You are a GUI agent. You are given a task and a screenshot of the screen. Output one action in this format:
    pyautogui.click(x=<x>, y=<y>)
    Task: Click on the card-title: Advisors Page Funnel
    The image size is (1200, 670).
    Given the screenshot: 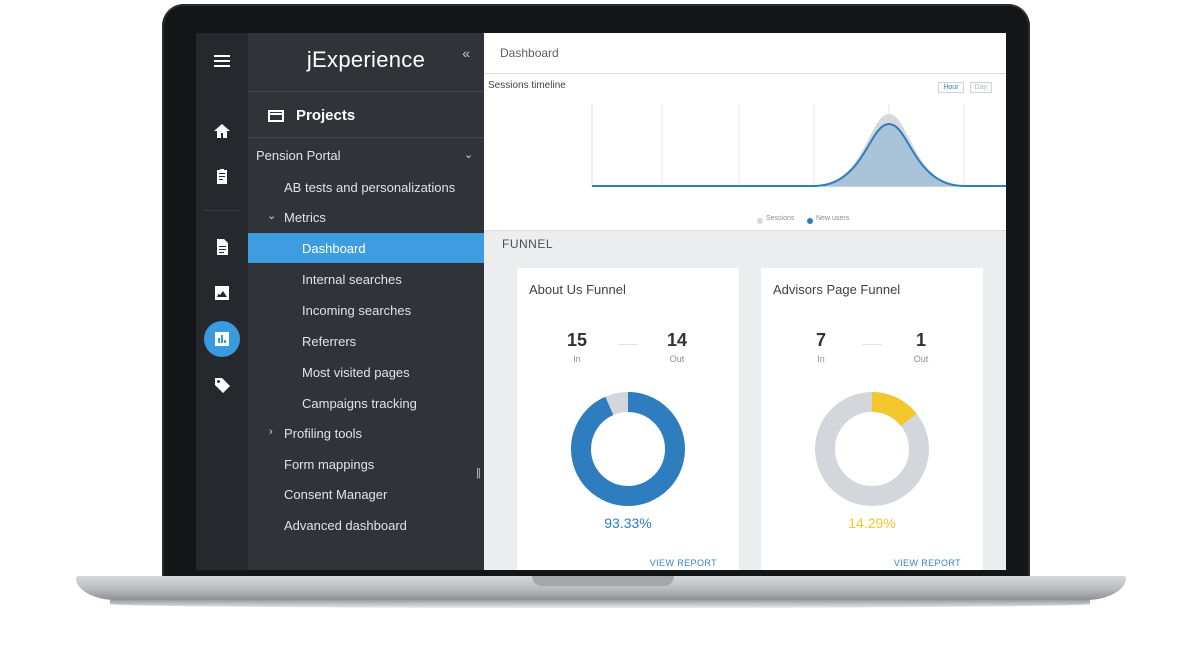 What is the action you would take?
    pyautogui.click(x=837, y=289)
    